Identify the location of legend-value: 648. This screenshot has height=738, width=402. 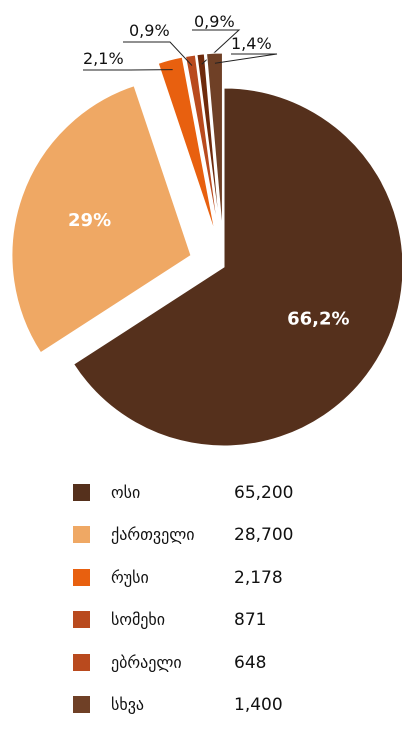
(250, 663).